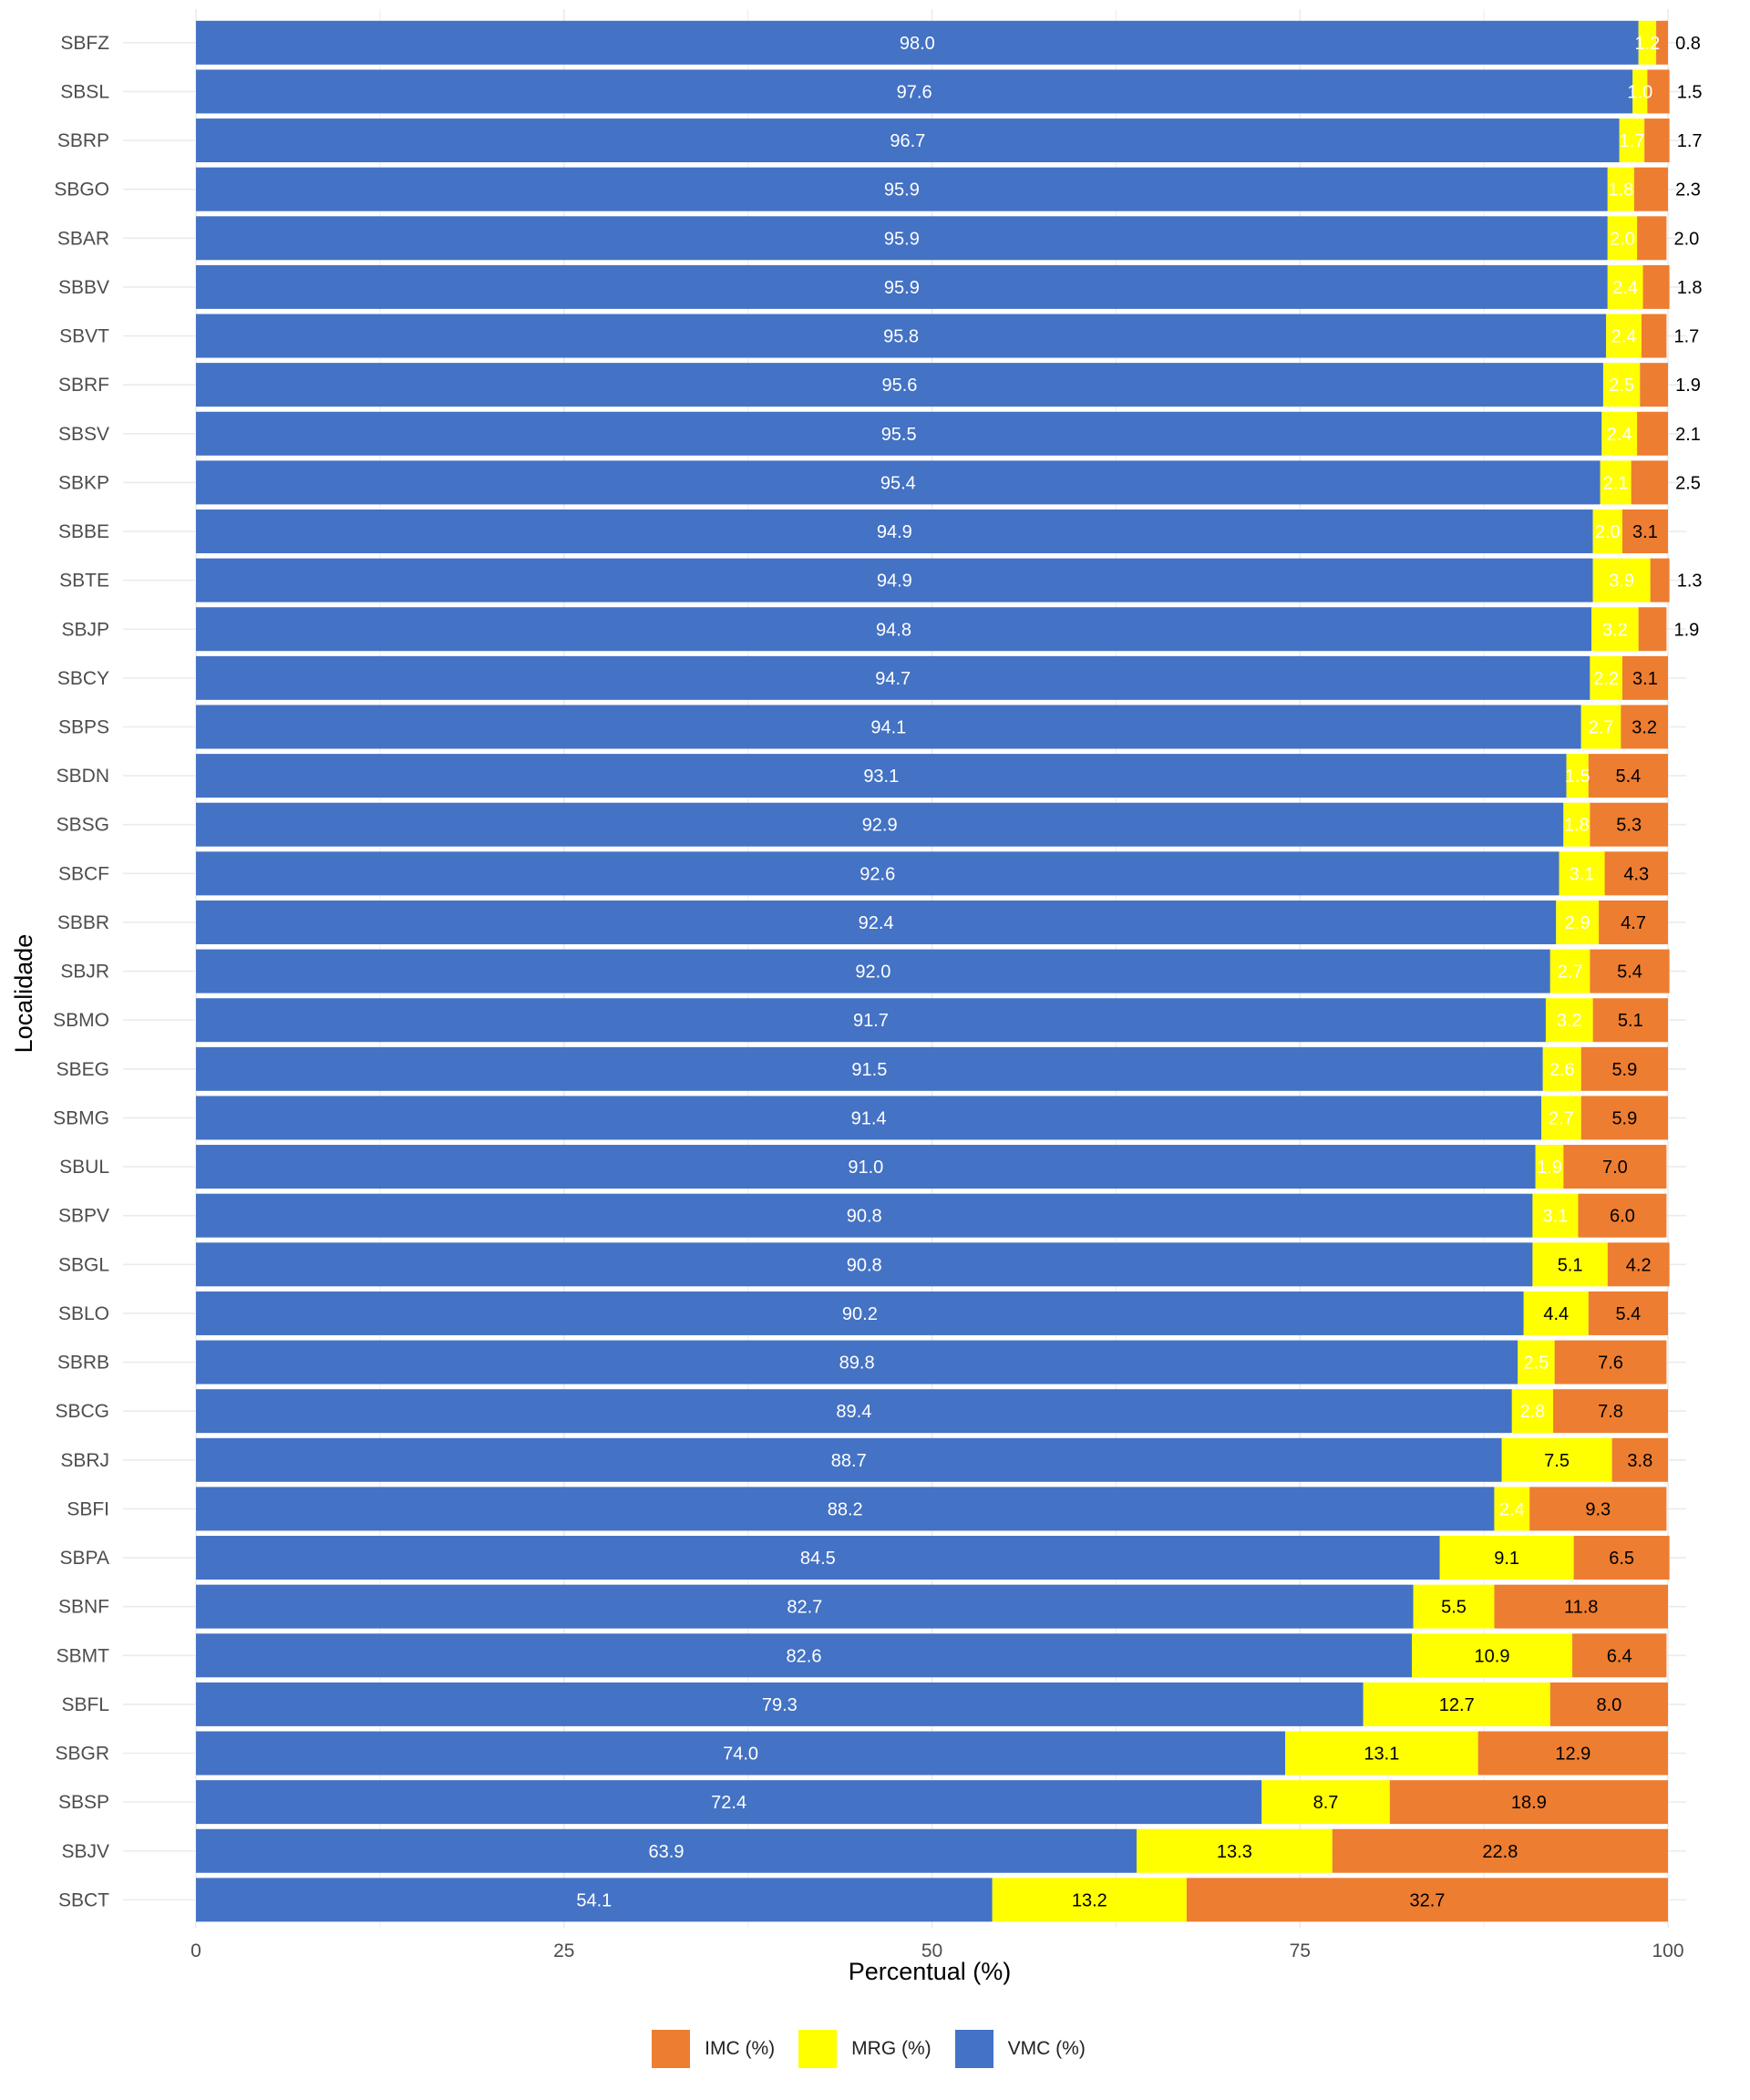 The width and height of the screenshot is (1750, 2100). I want to click on data-label: 2.2, so click(1606, 679).